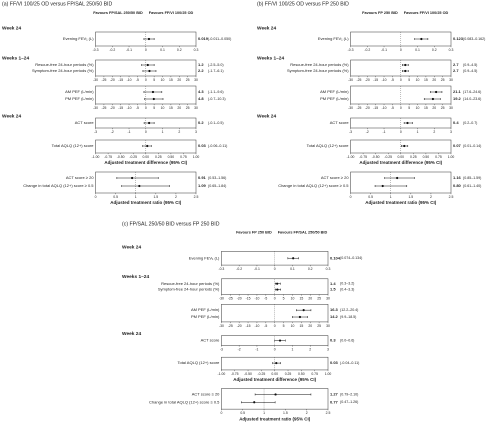 The height and width of the screenshot is (432, 500). What do you see at coordinates (333, 289) in the screenshot?
I see `value-label: 1.5` at bounding box center [333, 289].